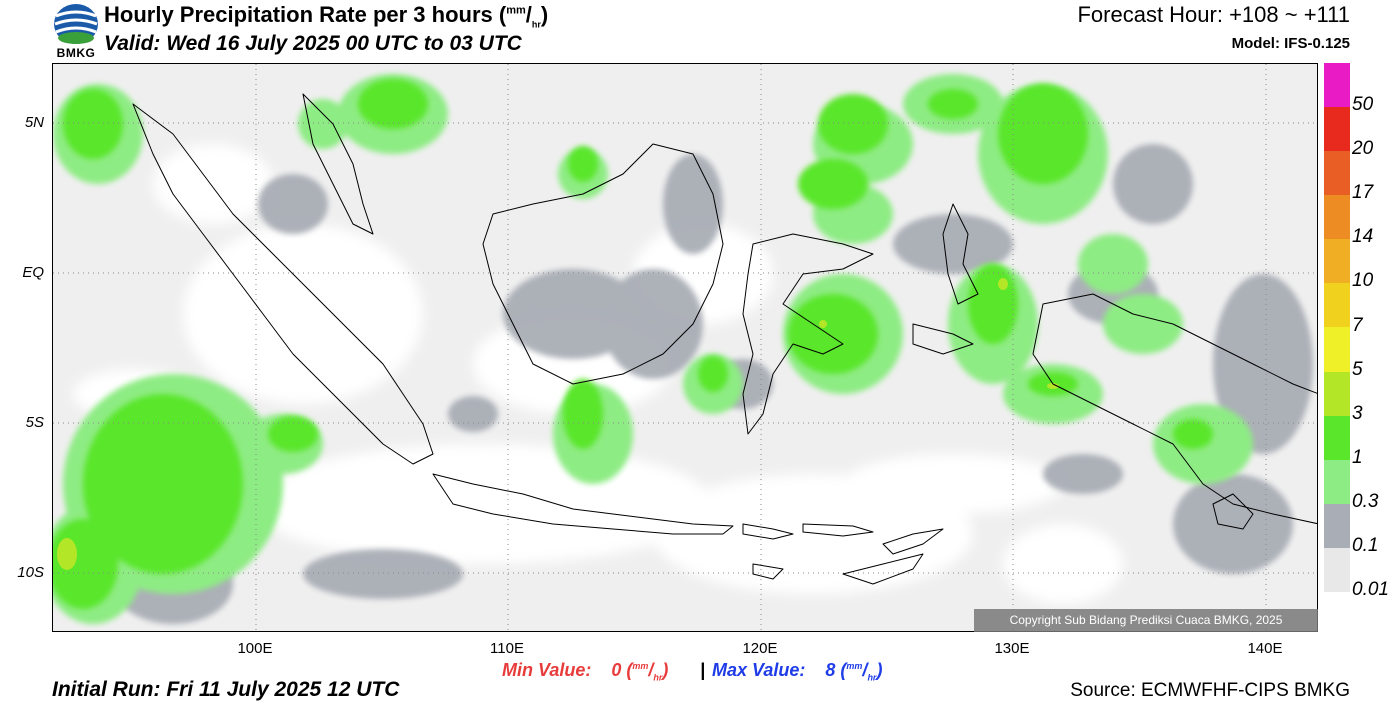  I want to click on legend-label: 3, so click(1357, 413).